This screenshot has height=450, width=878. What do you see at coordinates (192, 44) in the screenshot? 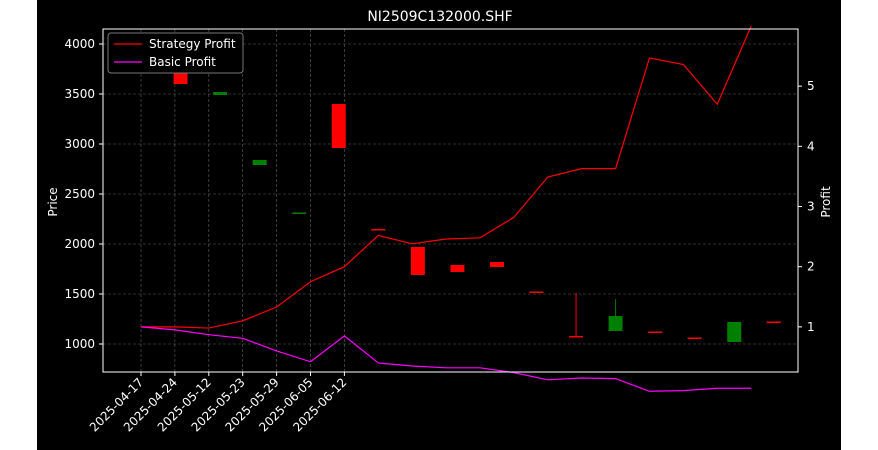
I see `legend-label-strategy-profit: Strategy Profit` at bounding box center [192, 44].